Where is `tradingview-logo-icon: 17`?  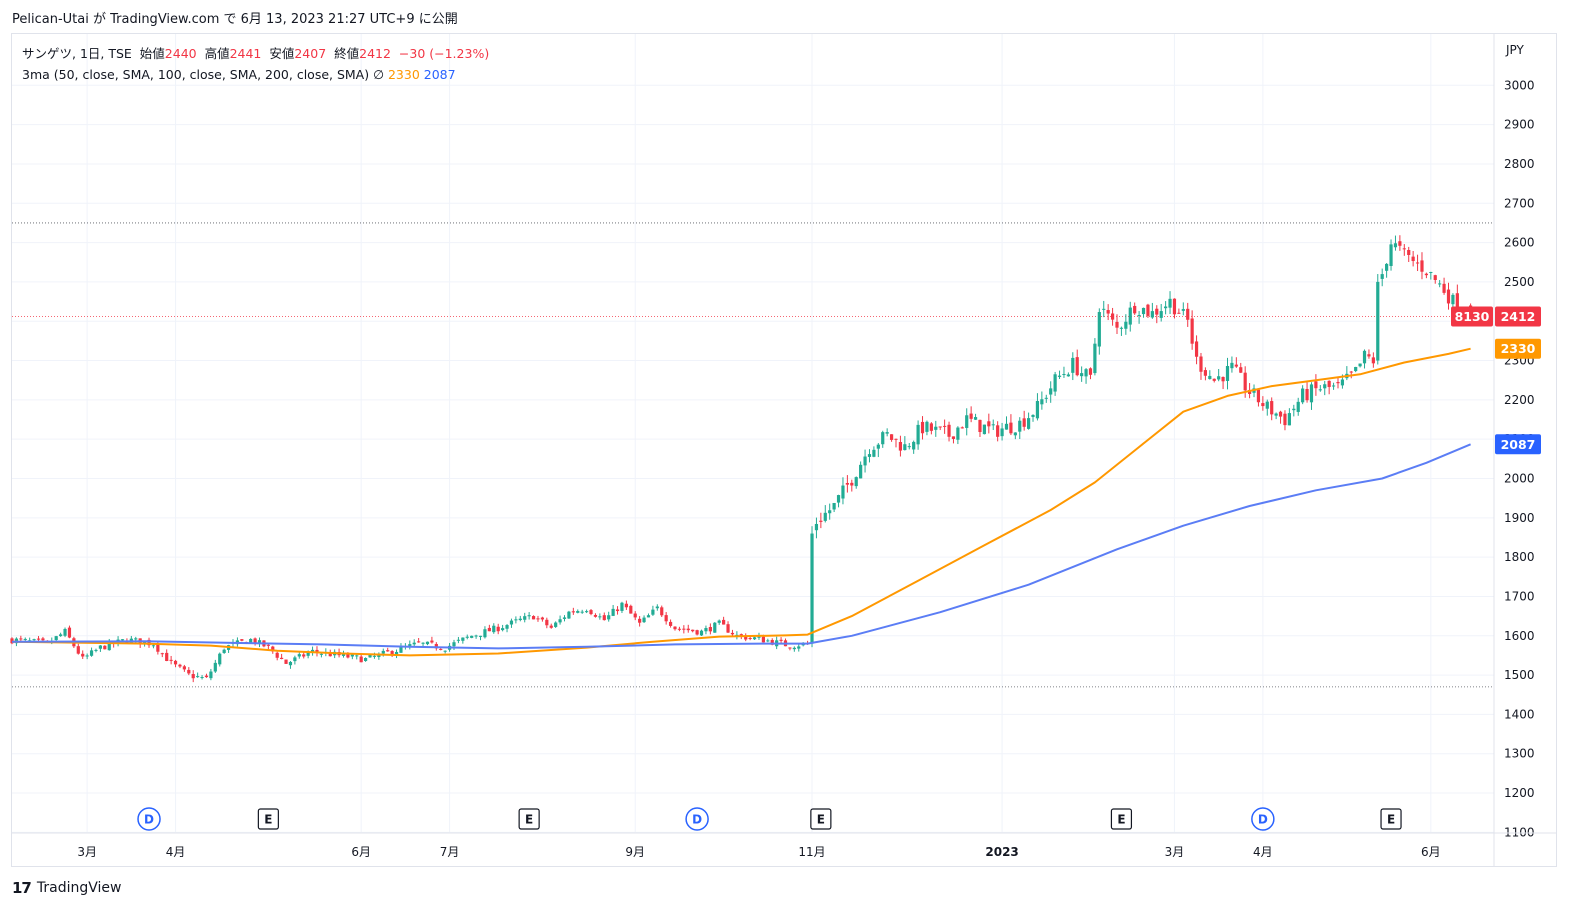
tradingview-logo-icon: 17 is located at coordinates (22, 888).